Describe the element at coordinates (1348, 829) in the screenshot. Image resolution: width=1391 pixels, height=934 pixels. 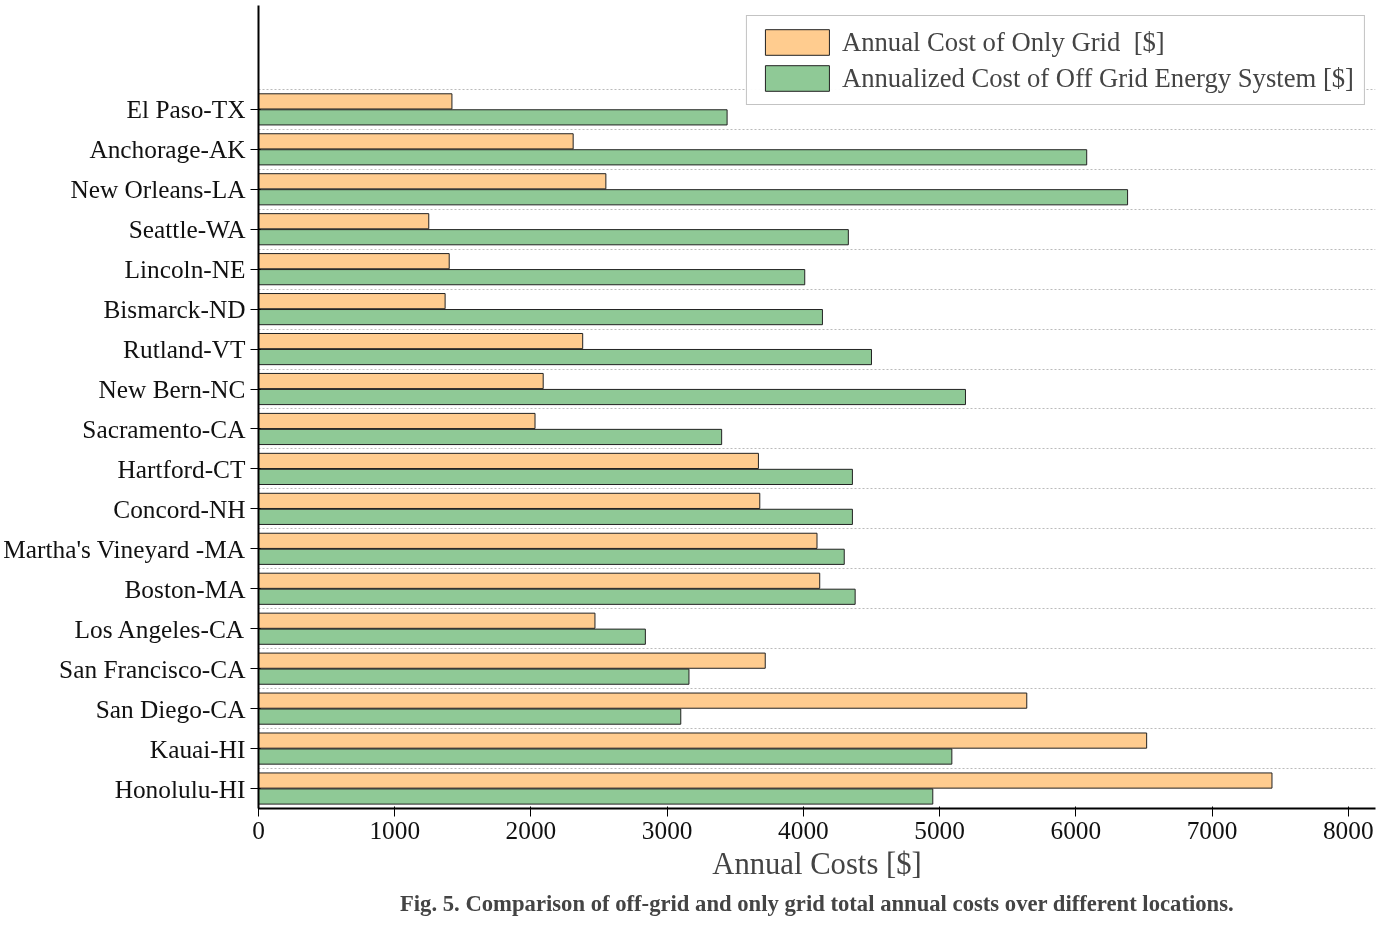
I see `x-tick-label: 8000` at that location.